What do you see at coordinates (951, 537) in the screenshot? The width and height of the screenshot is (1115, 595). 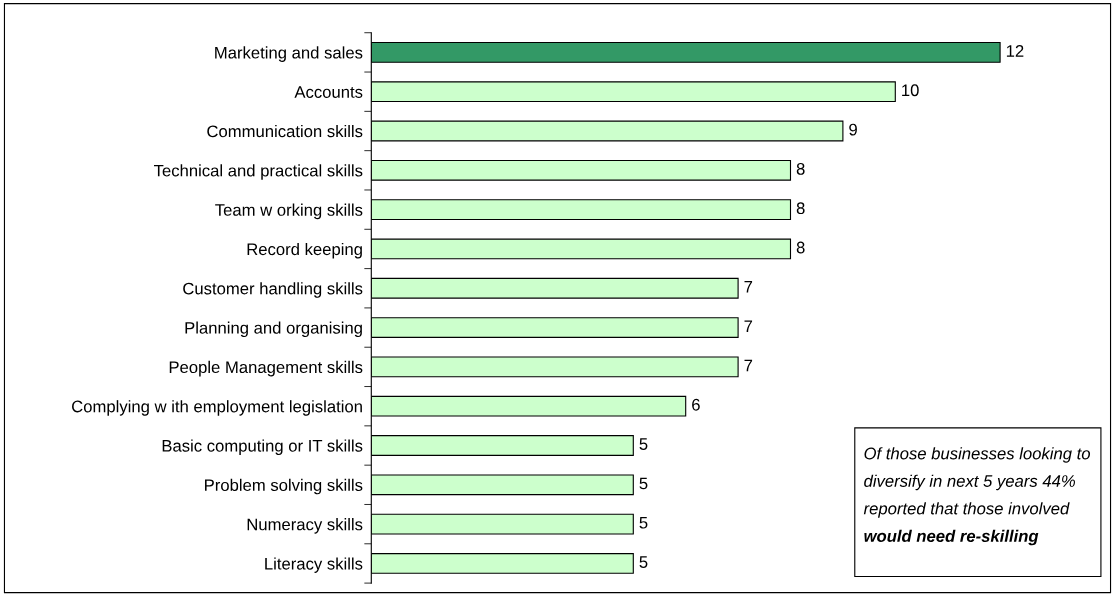 I see `annotation: would need re-skilling` at bounding box center [951, 537].